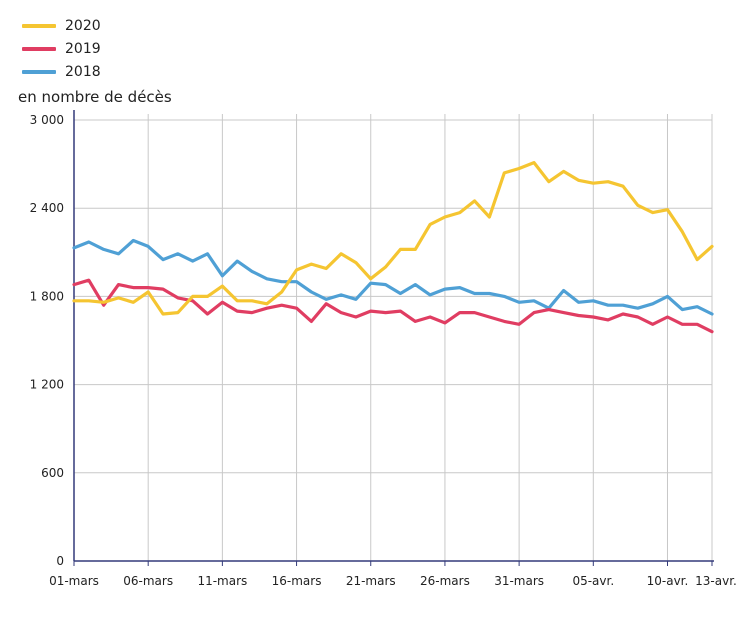 The width and height of the screenshot is (749, 617). Describe the element at coordinates (47, 120) in the screenshot. I see `y-tick-label: 3 000` at that location.